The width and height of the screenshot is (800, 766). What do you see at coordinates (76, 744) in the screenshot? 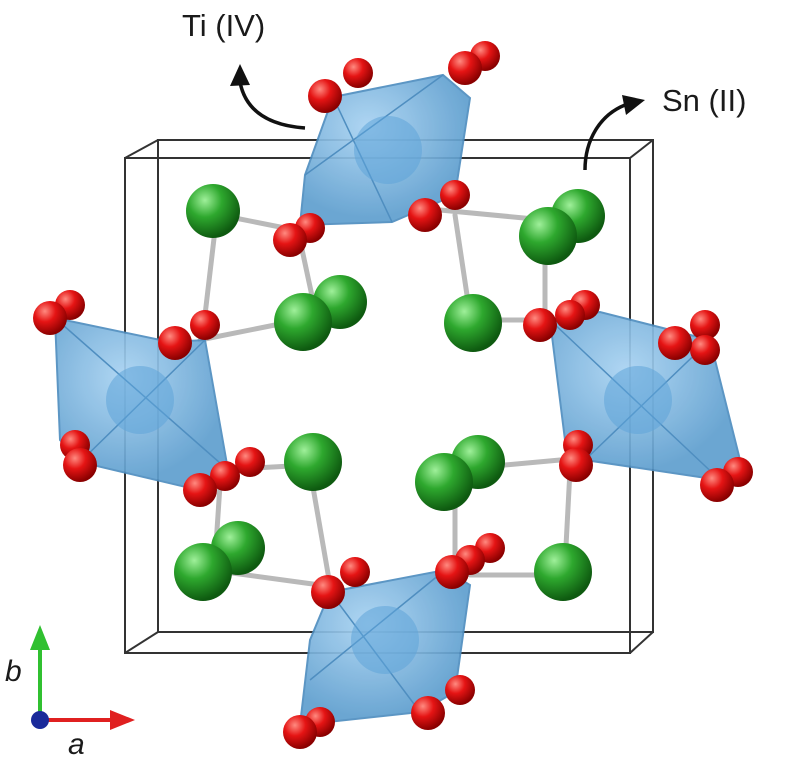
I see `axis-a-label: a` at bounding box center [76, 744].